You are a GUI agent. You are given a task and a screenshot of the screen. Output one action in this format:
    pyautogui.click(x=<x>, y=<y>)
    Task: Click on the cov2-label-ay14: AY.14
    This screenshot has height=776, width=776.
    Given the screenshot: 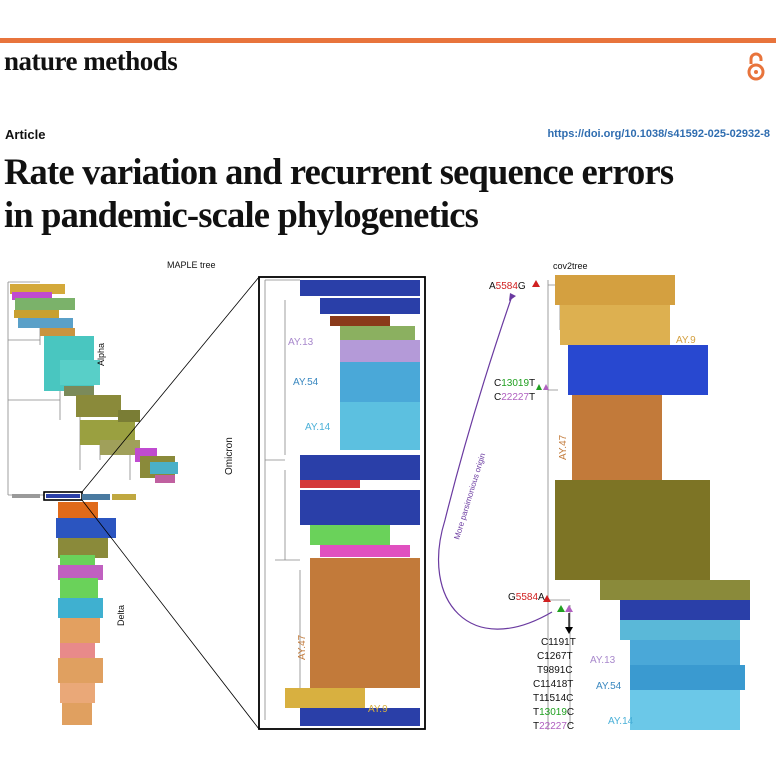 What is the action you would take?
    pyautogui.click(x=621, y=721)
    